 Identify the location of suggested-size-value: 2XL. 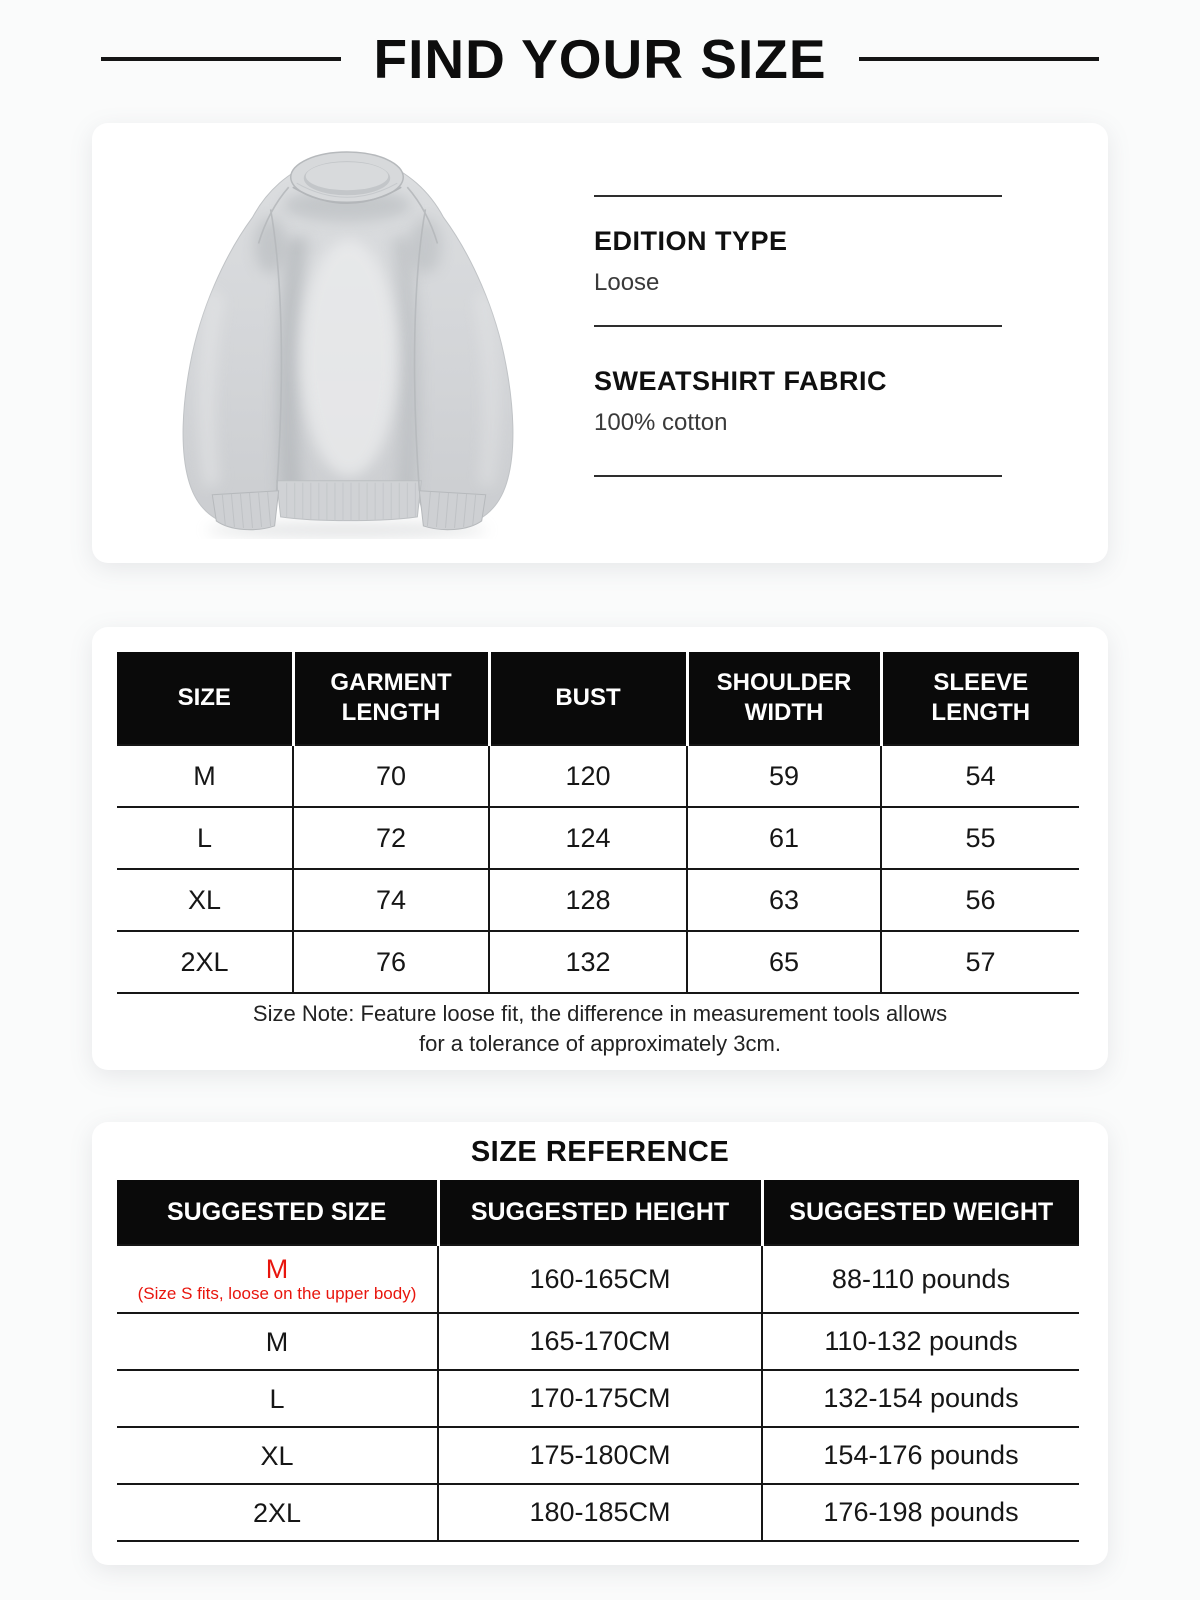
(277, 1512).